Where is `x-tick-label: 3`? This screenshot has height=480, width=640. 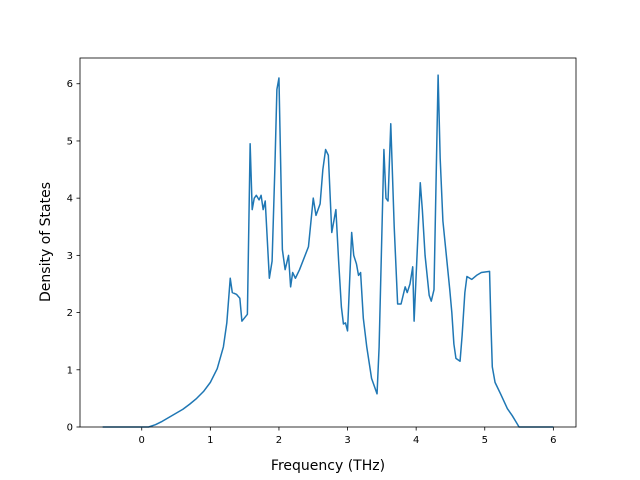
x-tick-label: 3 is located at coordinates (347, 440).